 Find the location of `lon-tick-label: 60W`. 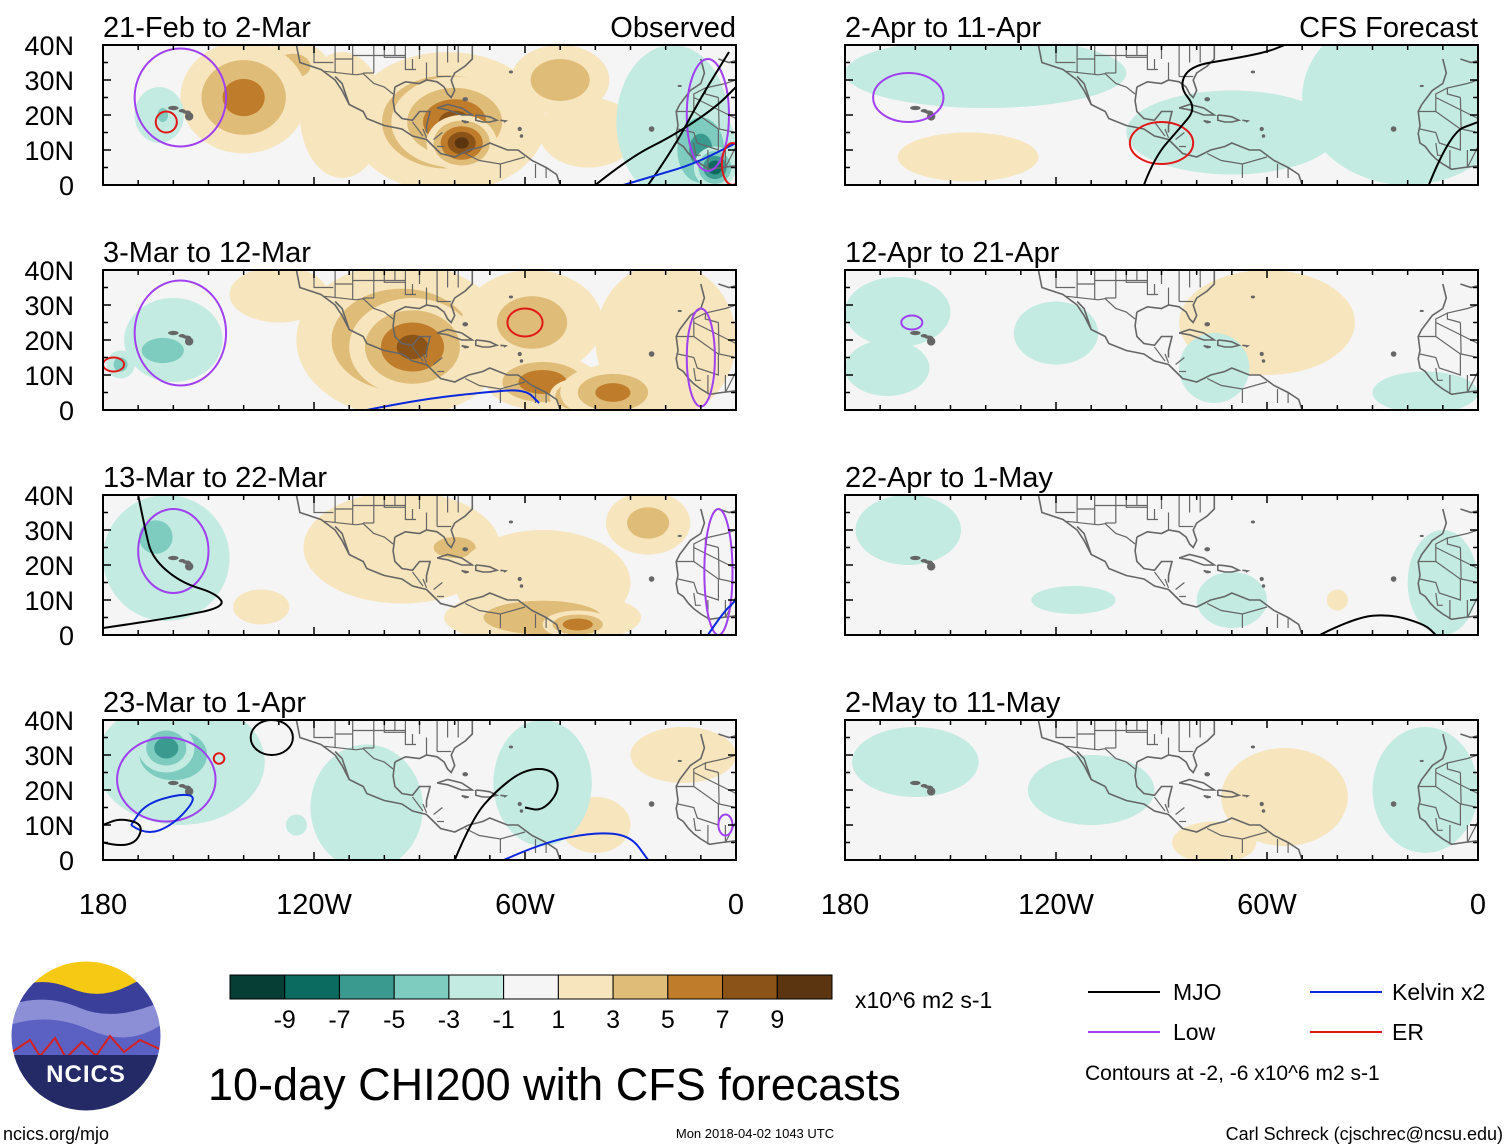

lon-tick-label: 60W is located at coordinates (525, 905).